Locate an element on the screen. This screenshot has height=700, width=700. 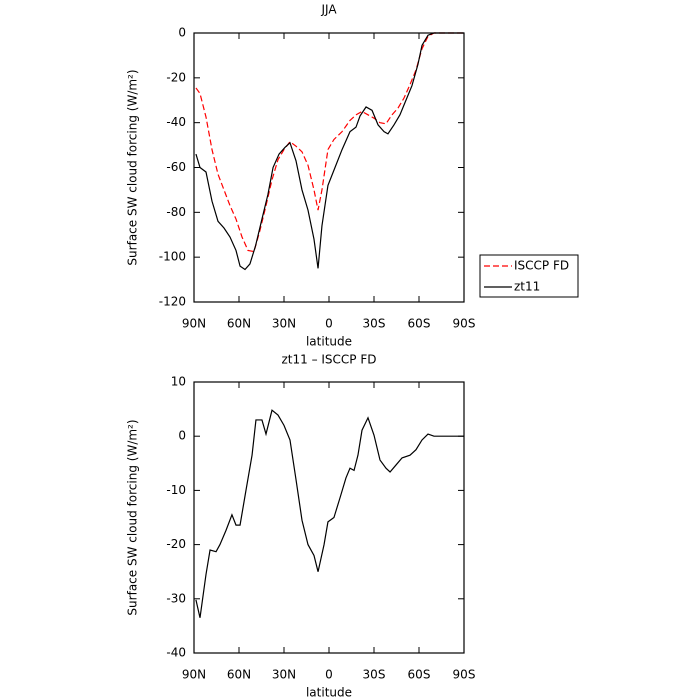
y-tick-label: -10 is located at coordinates (176, 490).